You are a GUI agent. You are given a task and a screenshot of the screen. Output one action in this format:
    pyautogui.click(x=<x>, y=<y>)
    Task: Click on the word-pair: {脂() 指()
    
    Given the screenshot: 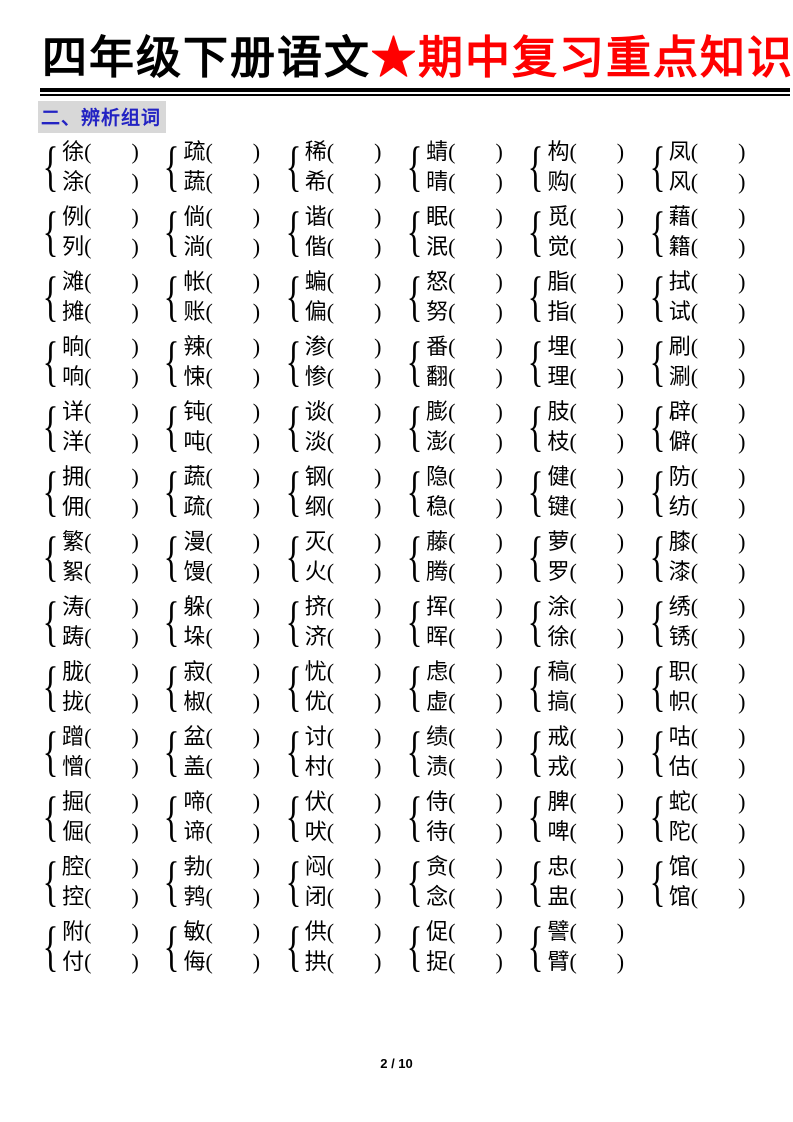 What is the action you would take?
    pyautogui.click(x=585, y=296)
    